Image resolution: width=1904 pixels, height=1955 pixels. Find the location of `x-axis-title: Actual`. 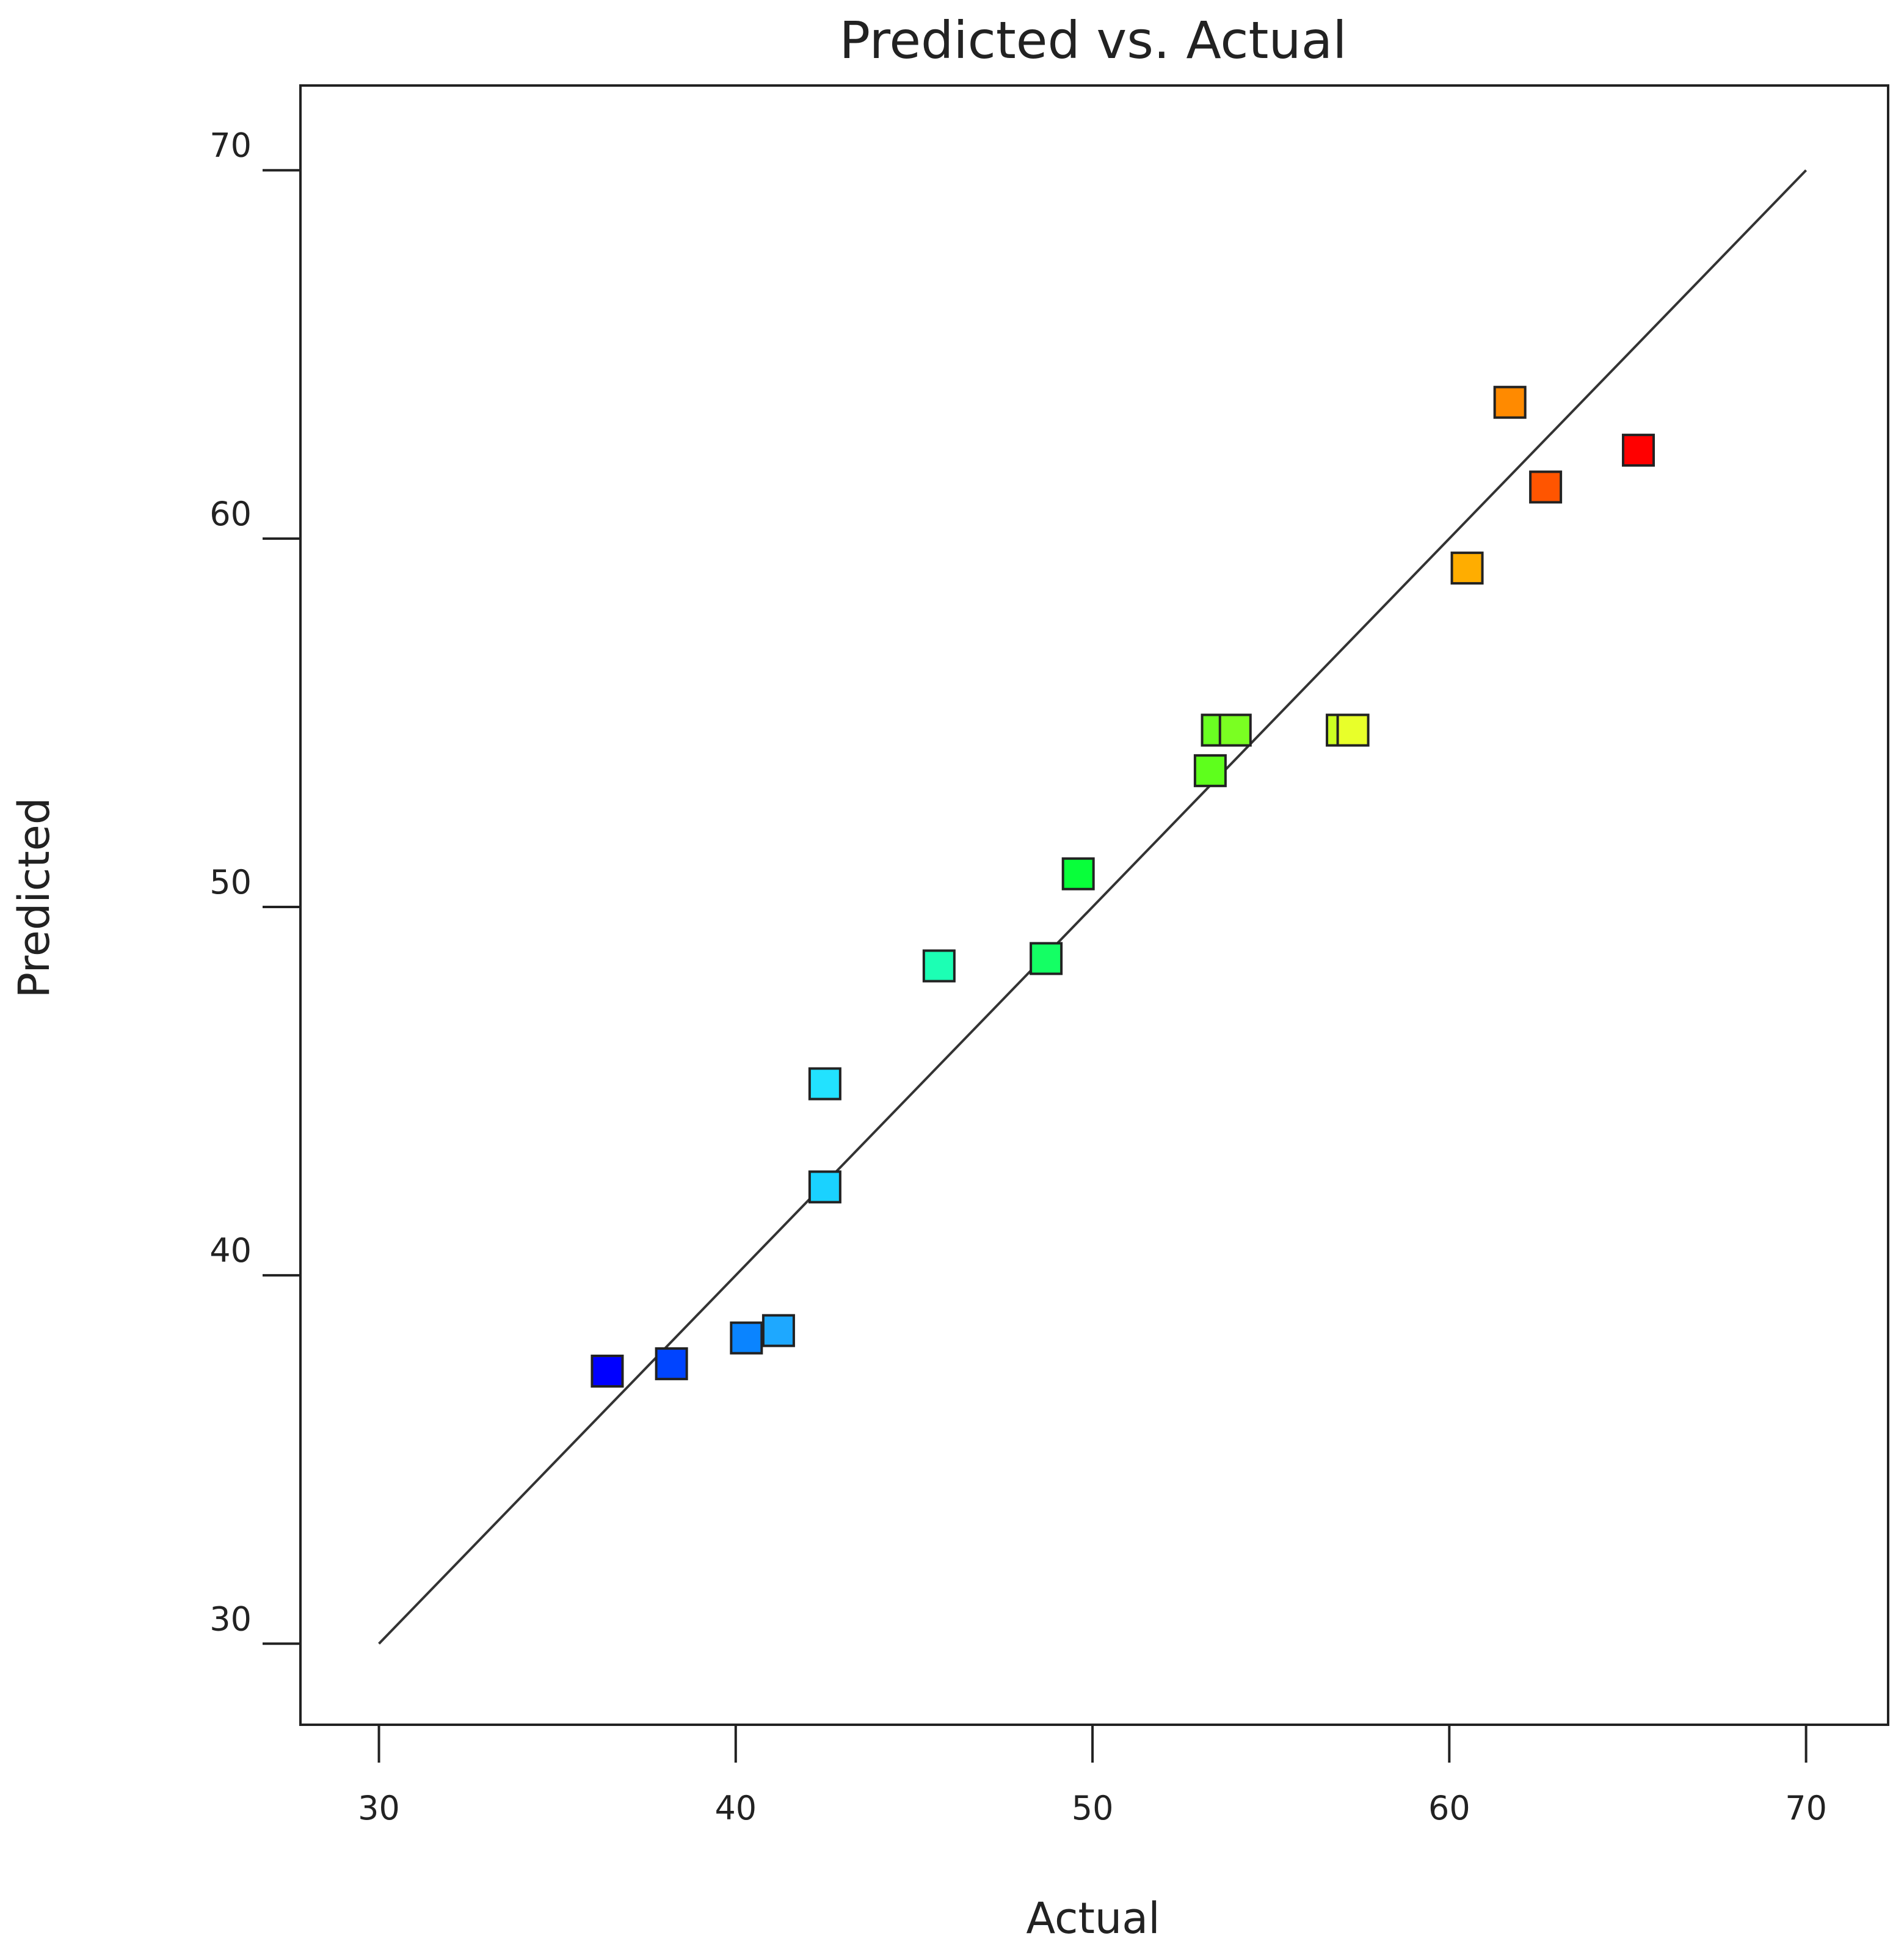

x-axis-title: Actual is located at coordinates (1093, 1918).